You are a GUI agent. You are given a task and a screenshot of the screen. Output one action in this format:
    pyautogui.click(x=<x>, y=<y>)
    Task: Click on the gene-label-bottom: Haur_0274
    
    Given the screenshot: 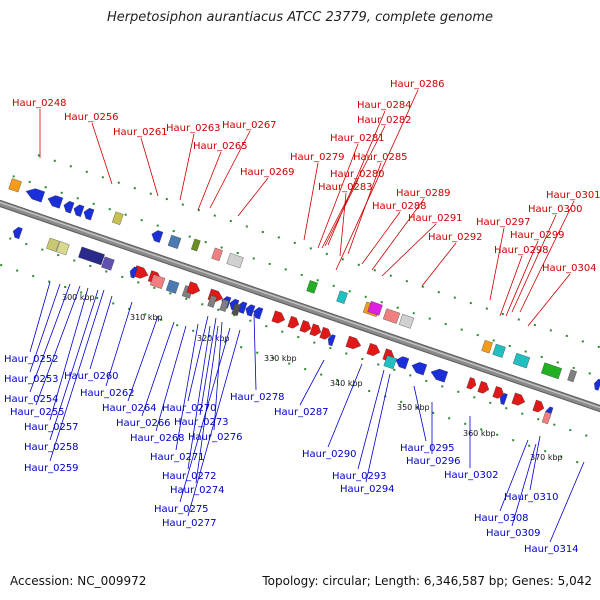 What is the action you would take?
    pyautogui.click(x=197, y=490)
    